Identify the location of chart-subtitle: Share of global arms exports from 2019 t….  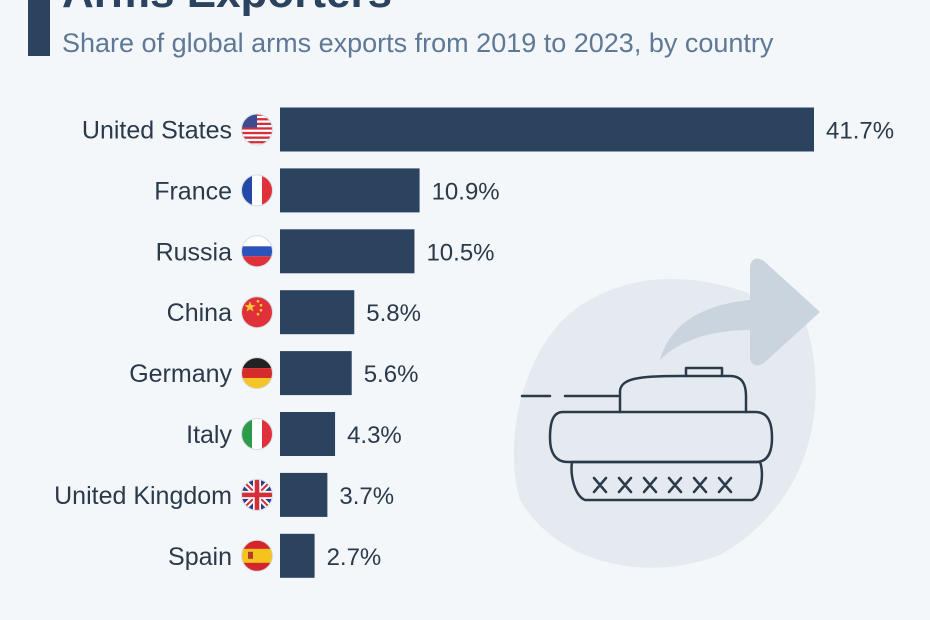
(418, 43).